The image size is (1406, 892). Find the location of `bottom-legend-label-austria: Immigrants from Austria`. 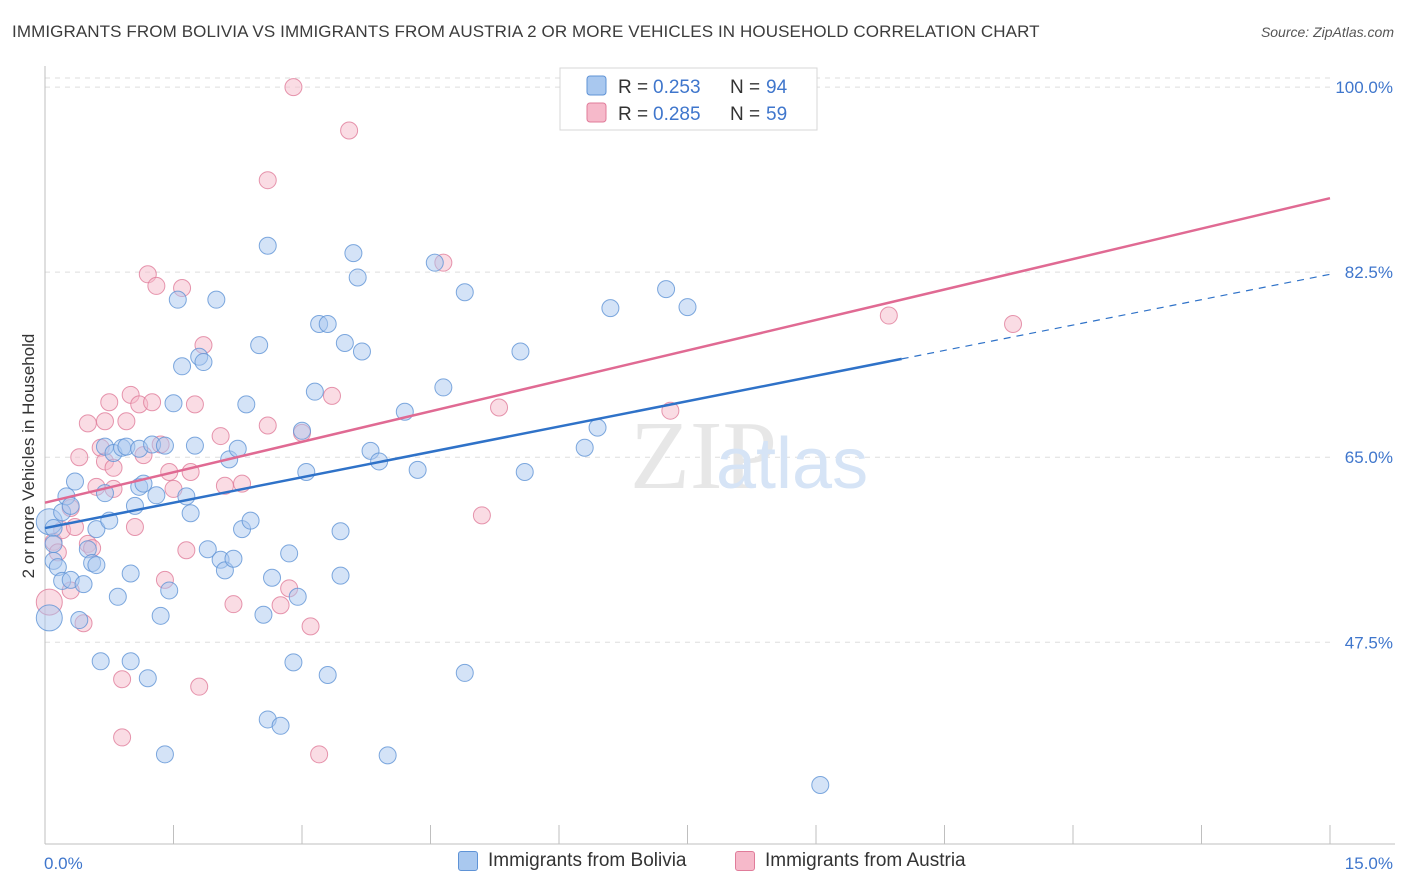

bottom-legend-label-austria: Immigrants from Austria is located at coordinates (865, 860).